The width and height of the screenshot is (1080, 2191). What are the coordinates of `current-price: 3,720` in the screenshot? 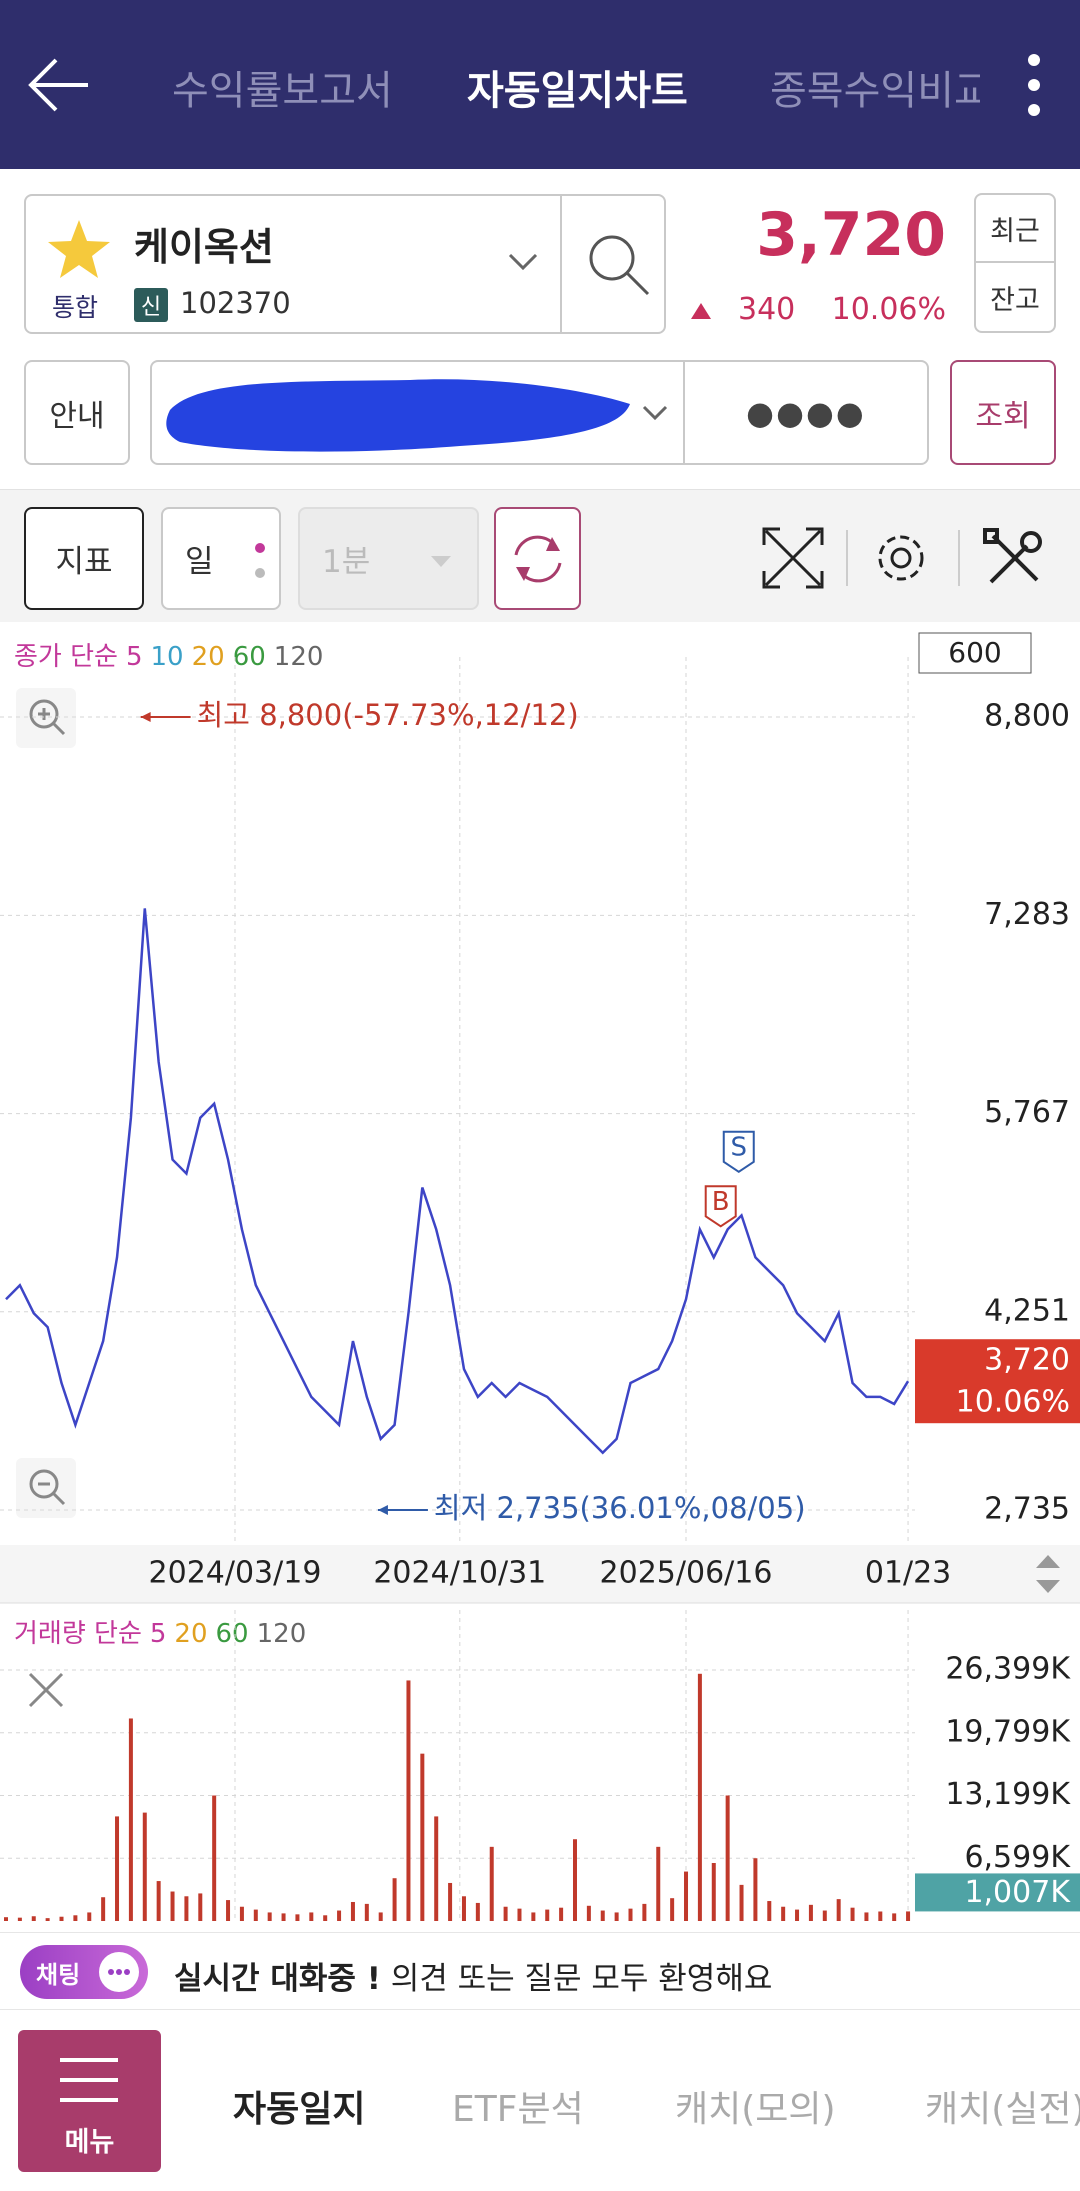 It's located at (851, 235).